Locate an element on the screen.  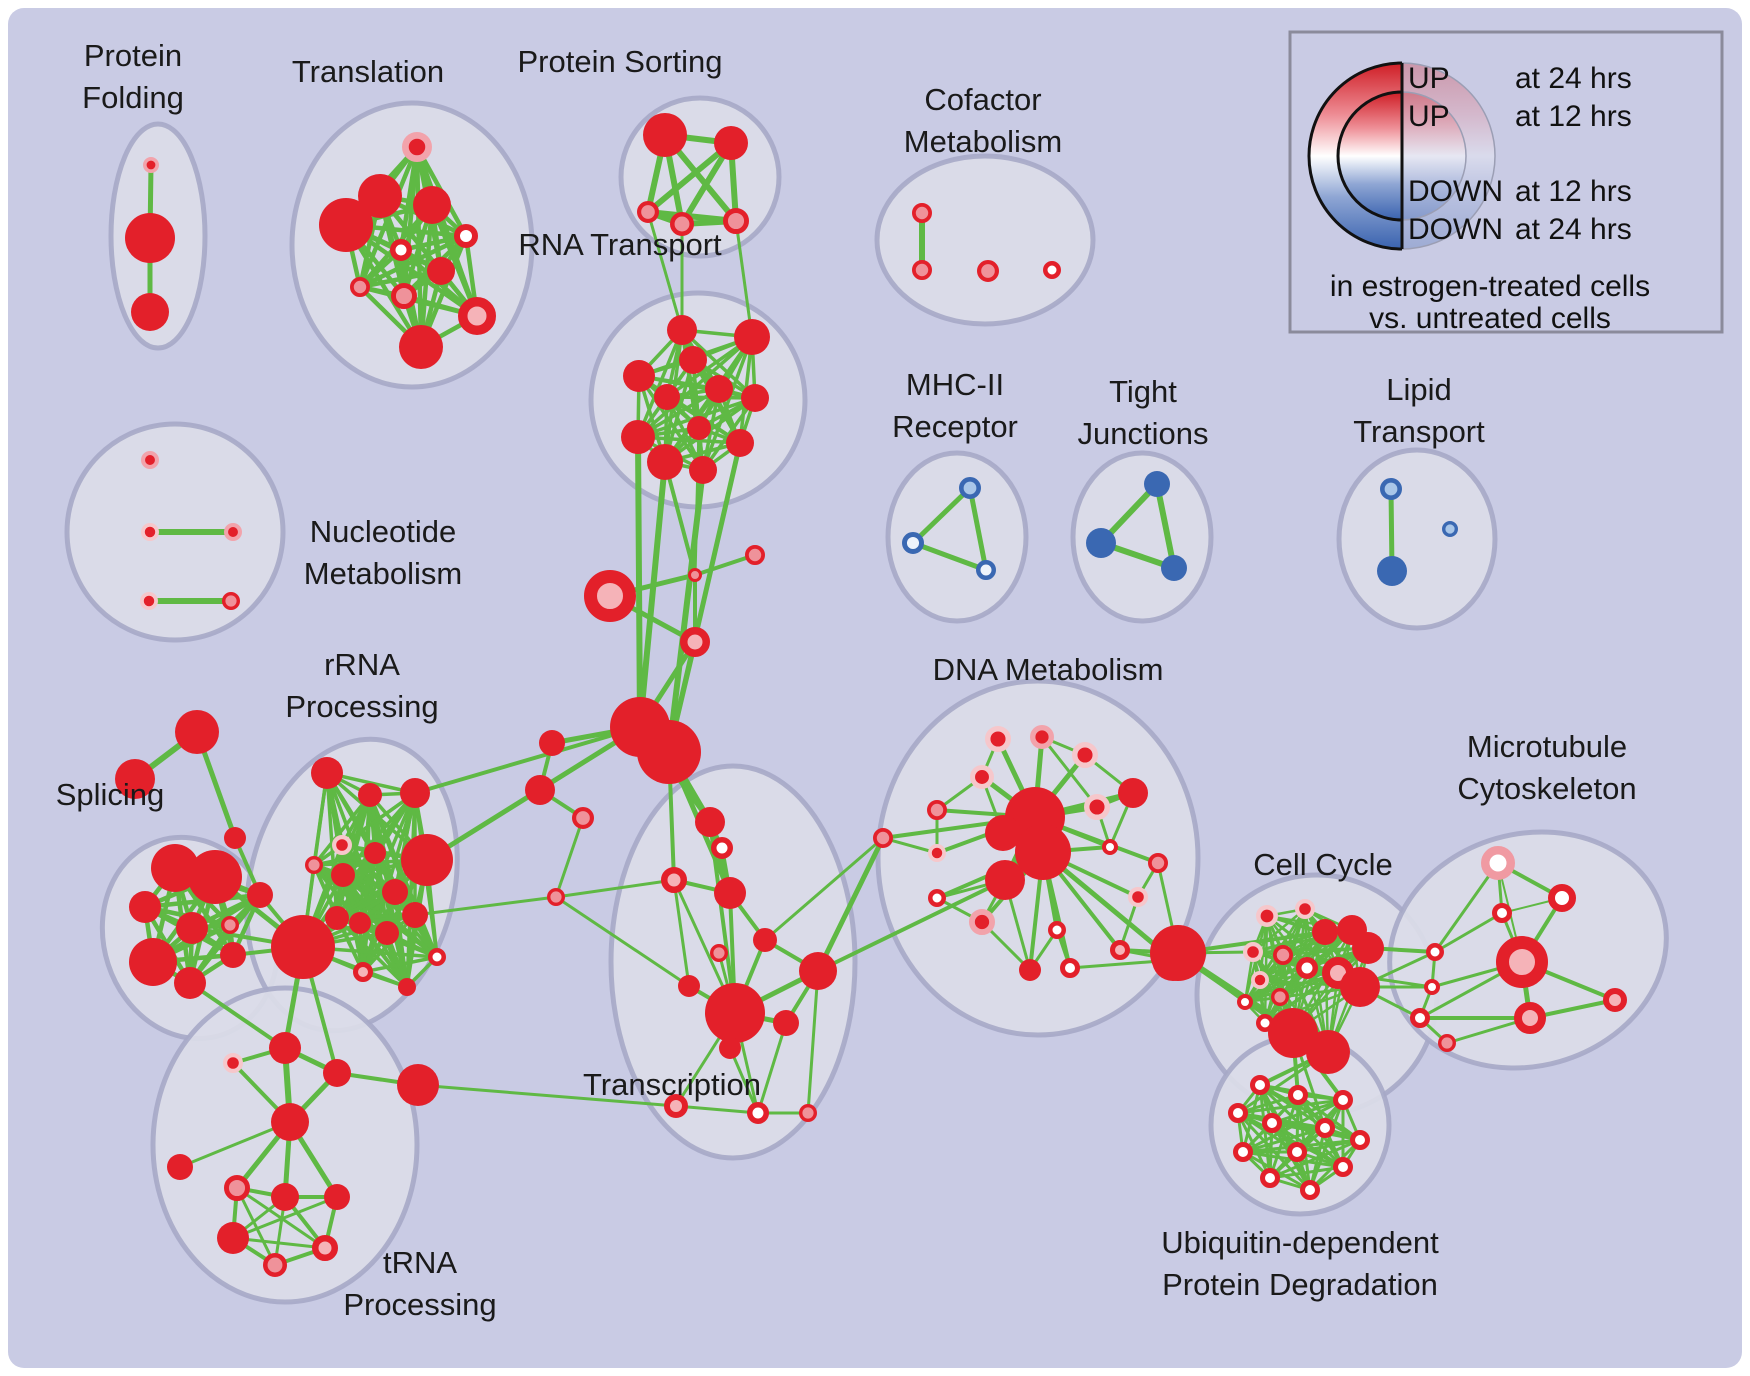
legend-direction-label: UP is located at coordinates (1429, 78).